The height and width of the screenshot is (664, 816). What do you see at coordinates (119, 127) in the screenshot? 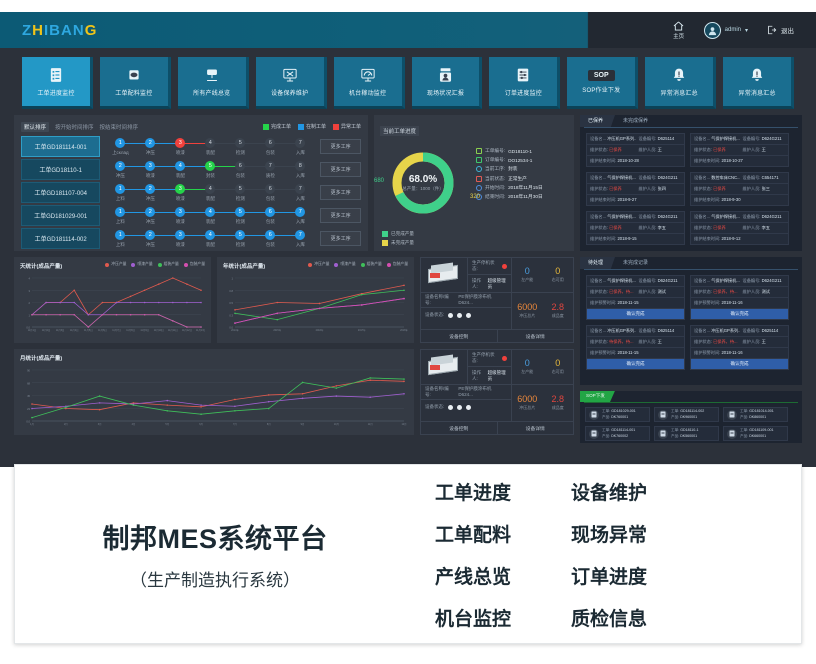
I see `sort-tab-end-time: 按结束时间排序` at bounding box center [119, 127].